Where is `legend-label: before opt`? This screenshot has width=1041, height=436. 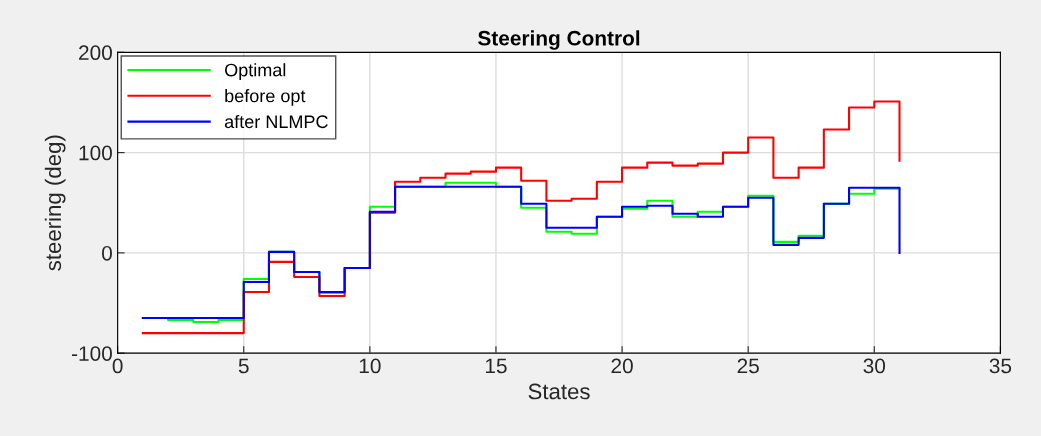 legend-label: before opt is located at coordinates (265, 97).